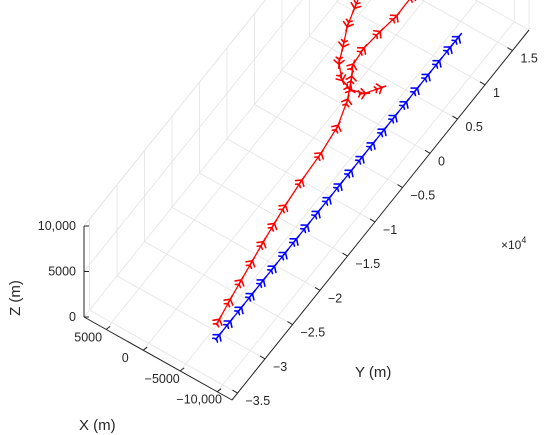 The height and width of the screenshot is (435, 550). Describe the element at coordinates (72, 317) in the screenshot. I see `z-tick-label: 0` at that location.